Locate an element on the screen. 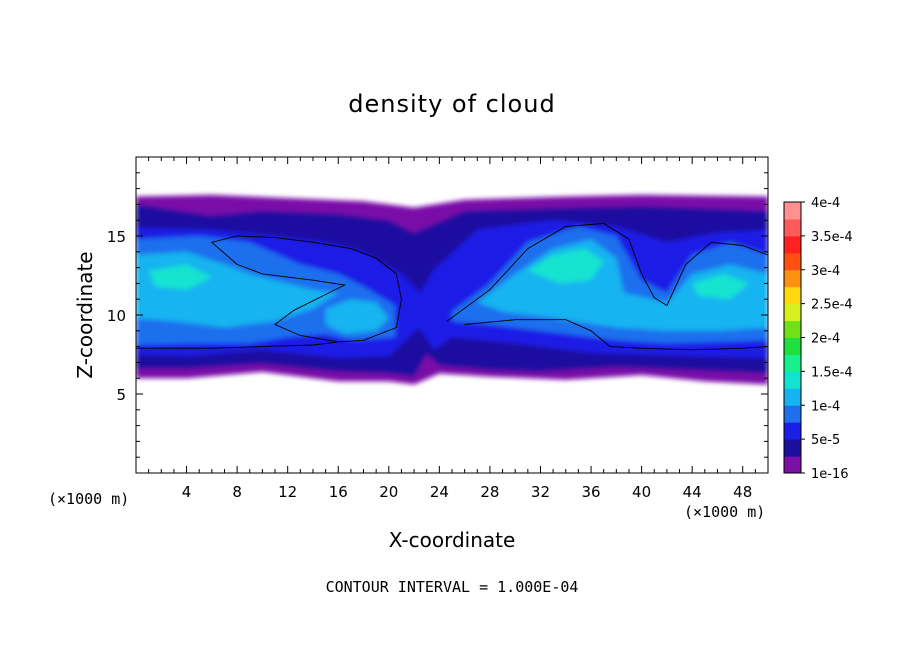  density-peak-right is located at coordinates (565, 266).